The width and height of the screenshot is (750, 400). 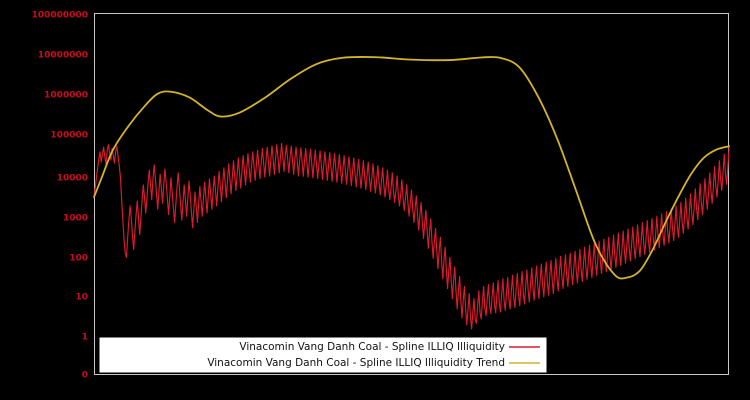 I want to click on legend-background, so click(x=323, y=355).